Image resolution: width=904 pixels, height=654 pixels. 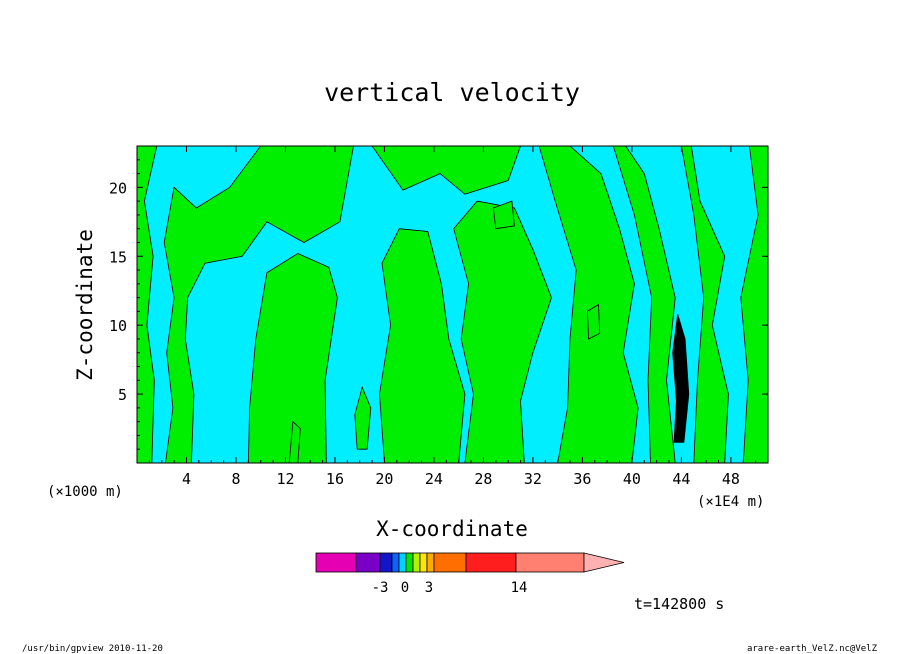 I want to click on y-tick-label: 5, so click(x=122, y=395).